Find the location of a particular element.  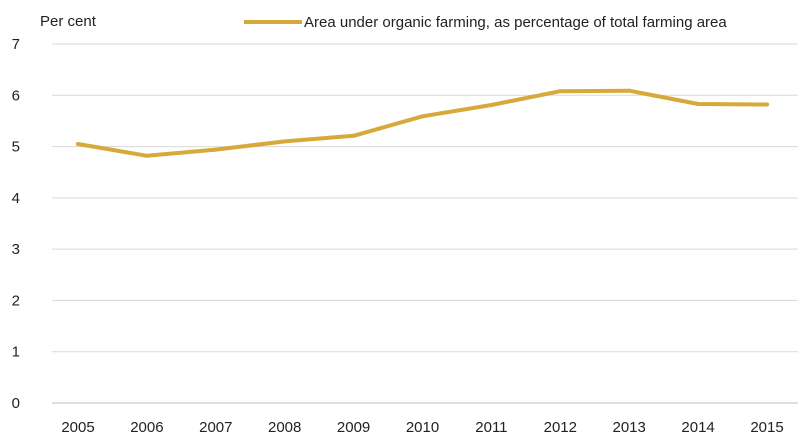

y-tick-label: 7 is located at coordinates (16, 44).